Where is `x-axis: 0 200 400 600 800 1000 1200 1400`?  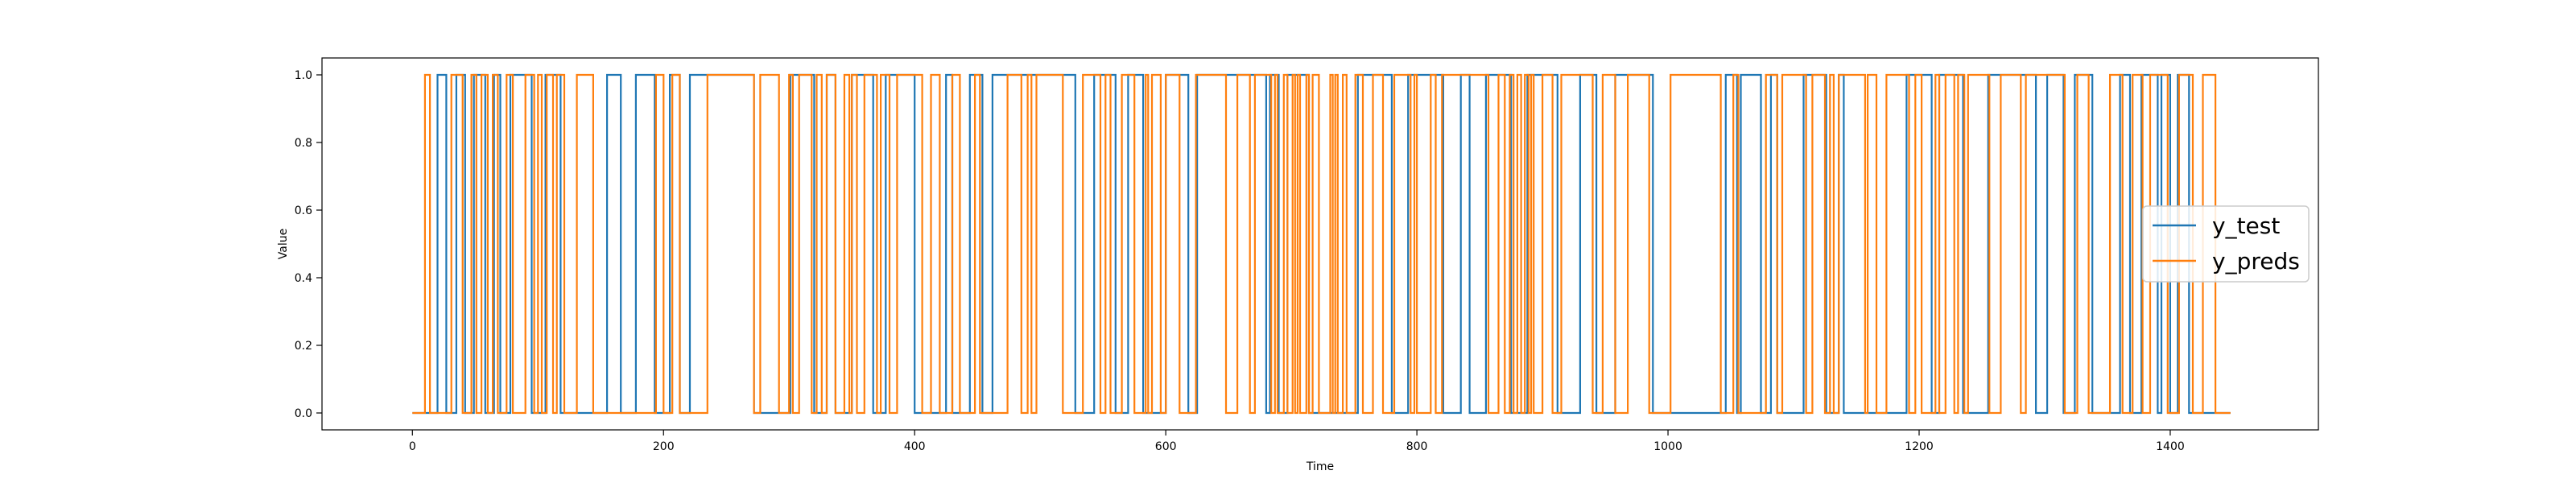
x-axis: 0 200 400 600 800 1000 1200 1400 is located at coordinates (1297, 442).